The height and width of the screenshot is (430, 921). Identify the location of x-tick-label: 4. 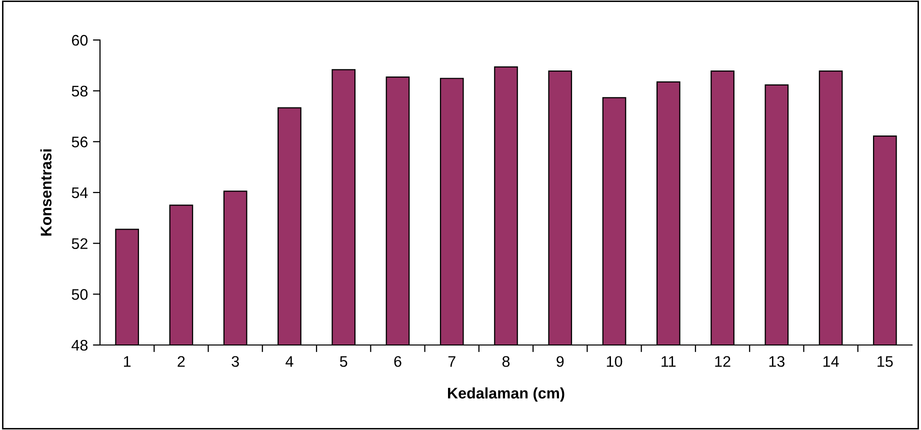
(290, 361).